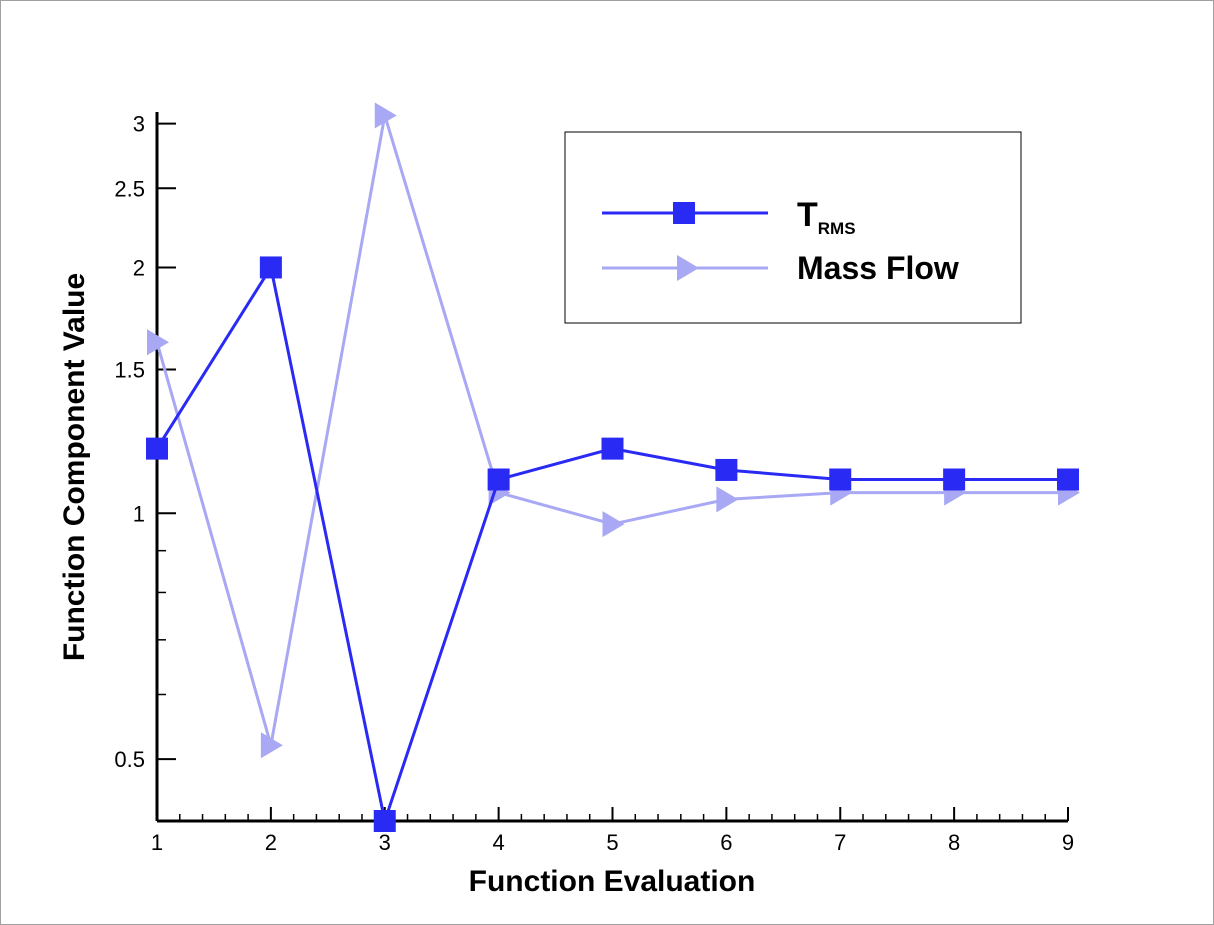  Describe the element at coordinates (1068, 842) in the screenshot. I see `x-tick-label: 9` at that location.